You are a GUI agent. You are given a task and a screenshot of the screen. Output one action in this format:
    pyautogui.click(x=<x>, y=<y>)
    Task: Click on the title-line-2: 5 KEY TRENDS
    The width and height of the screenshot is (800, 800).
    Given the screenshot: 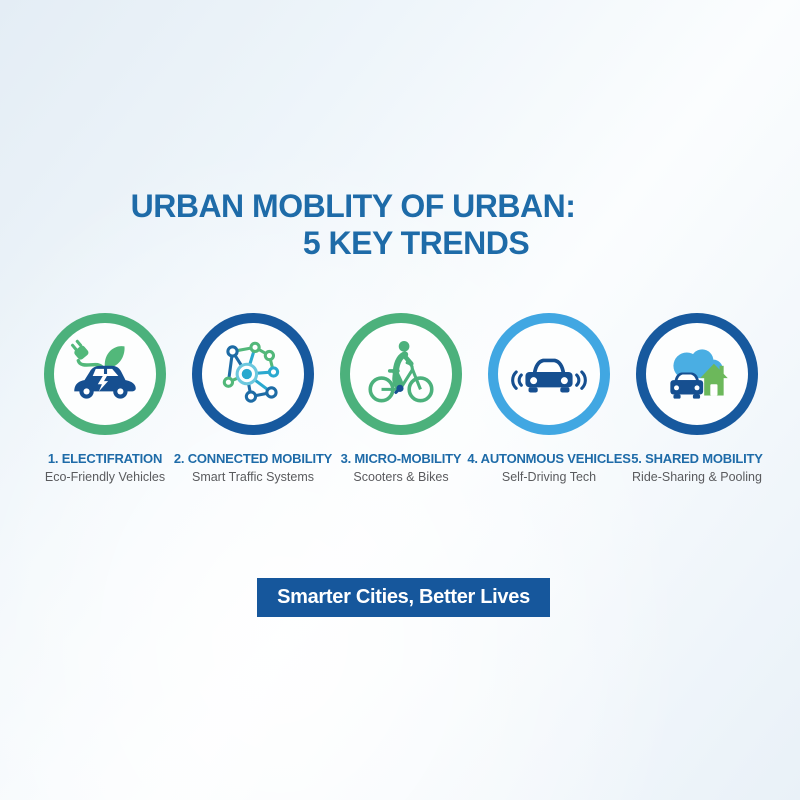 What is the action you would take?
    pyautogui.click(x=416, y=243)
    